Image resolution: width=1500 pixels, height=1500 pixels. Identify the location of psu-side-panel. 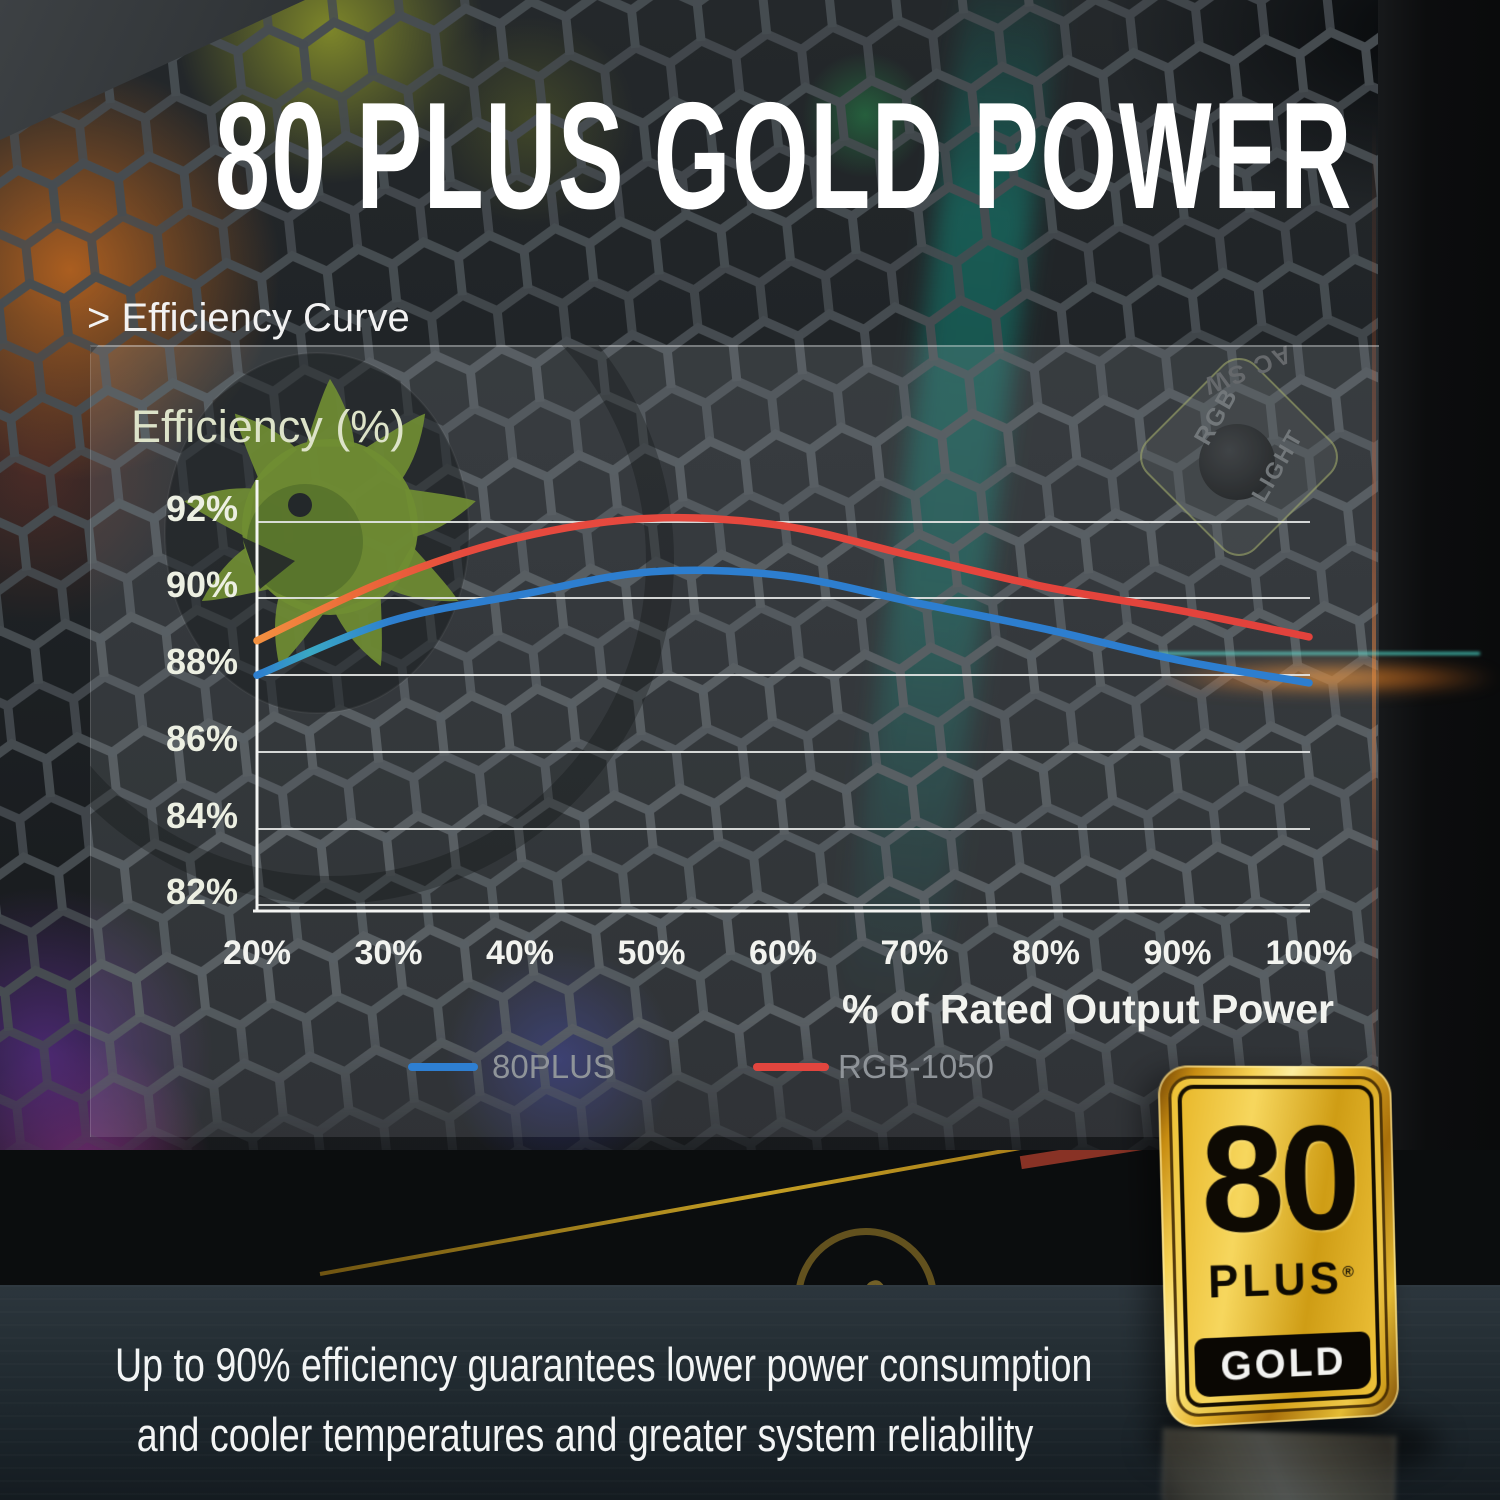
(1439, 645).